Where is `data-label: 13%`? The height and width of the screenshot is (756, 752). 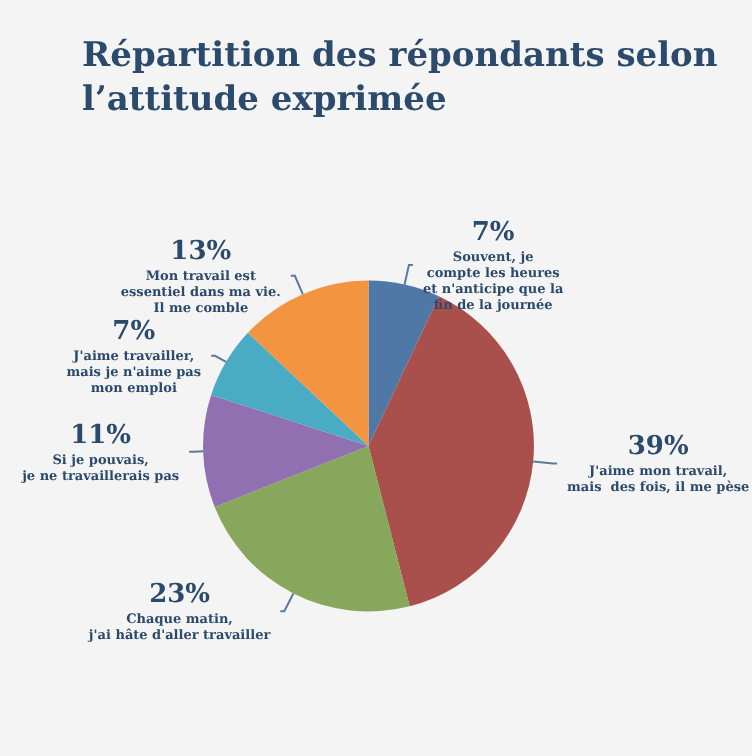 data-label: 13% is located at coordinates (201, 251).